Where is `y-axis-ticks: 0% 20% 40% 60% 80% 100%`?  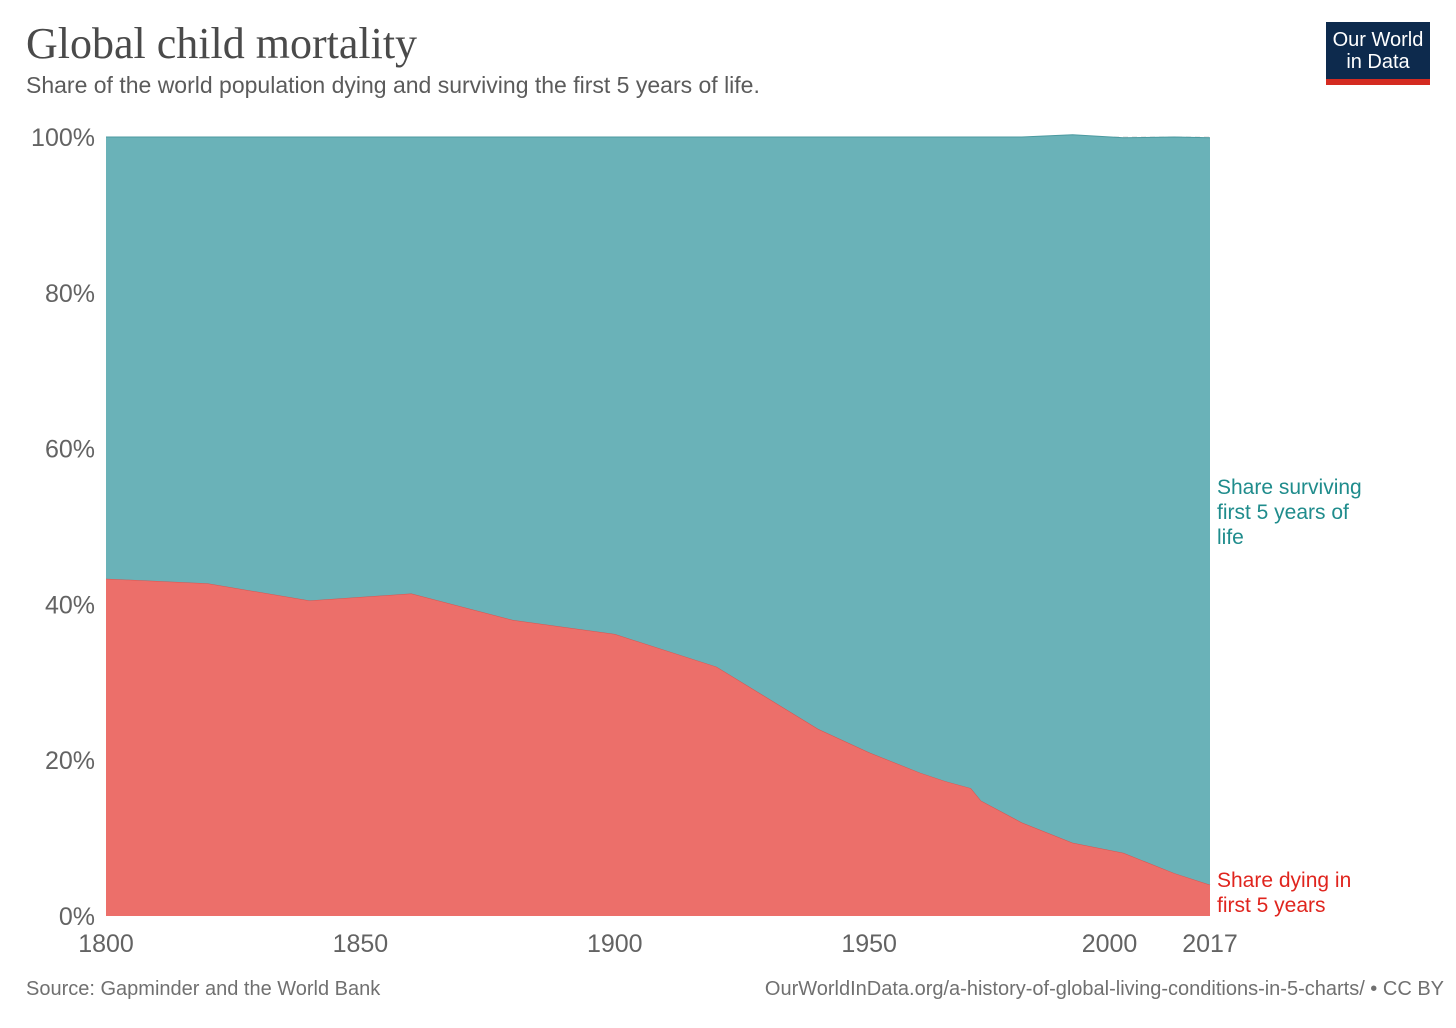
y-axis-ticks: 0% 20% 40% 60% 80% 100% is located at coordinates (63, 527).